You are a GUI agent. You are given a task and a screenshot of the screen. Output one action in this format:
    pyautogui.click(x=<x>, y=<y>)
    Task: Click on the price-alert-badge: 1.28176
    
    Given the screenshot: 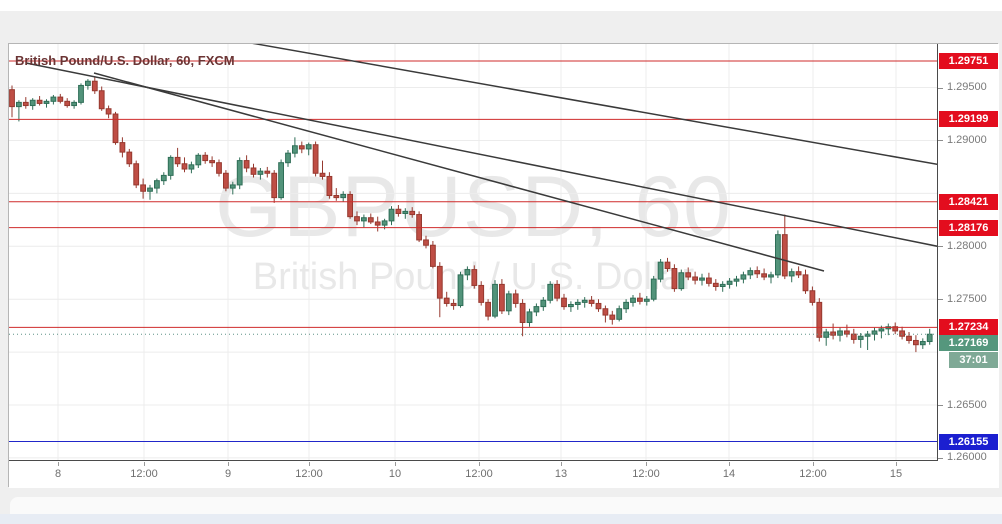 What is the action you would take?
    pyautogui.click(x=968, y=227)
    